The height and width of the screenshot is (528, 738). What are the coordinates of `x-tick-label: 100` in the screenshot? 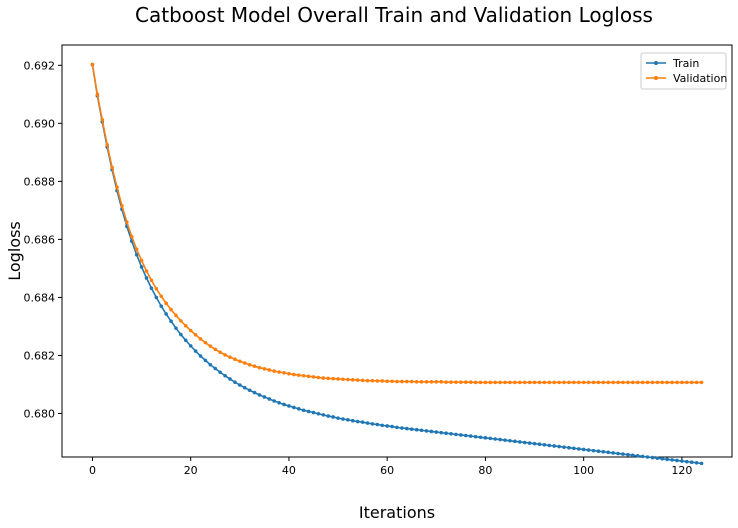 It's located at (583, 470).